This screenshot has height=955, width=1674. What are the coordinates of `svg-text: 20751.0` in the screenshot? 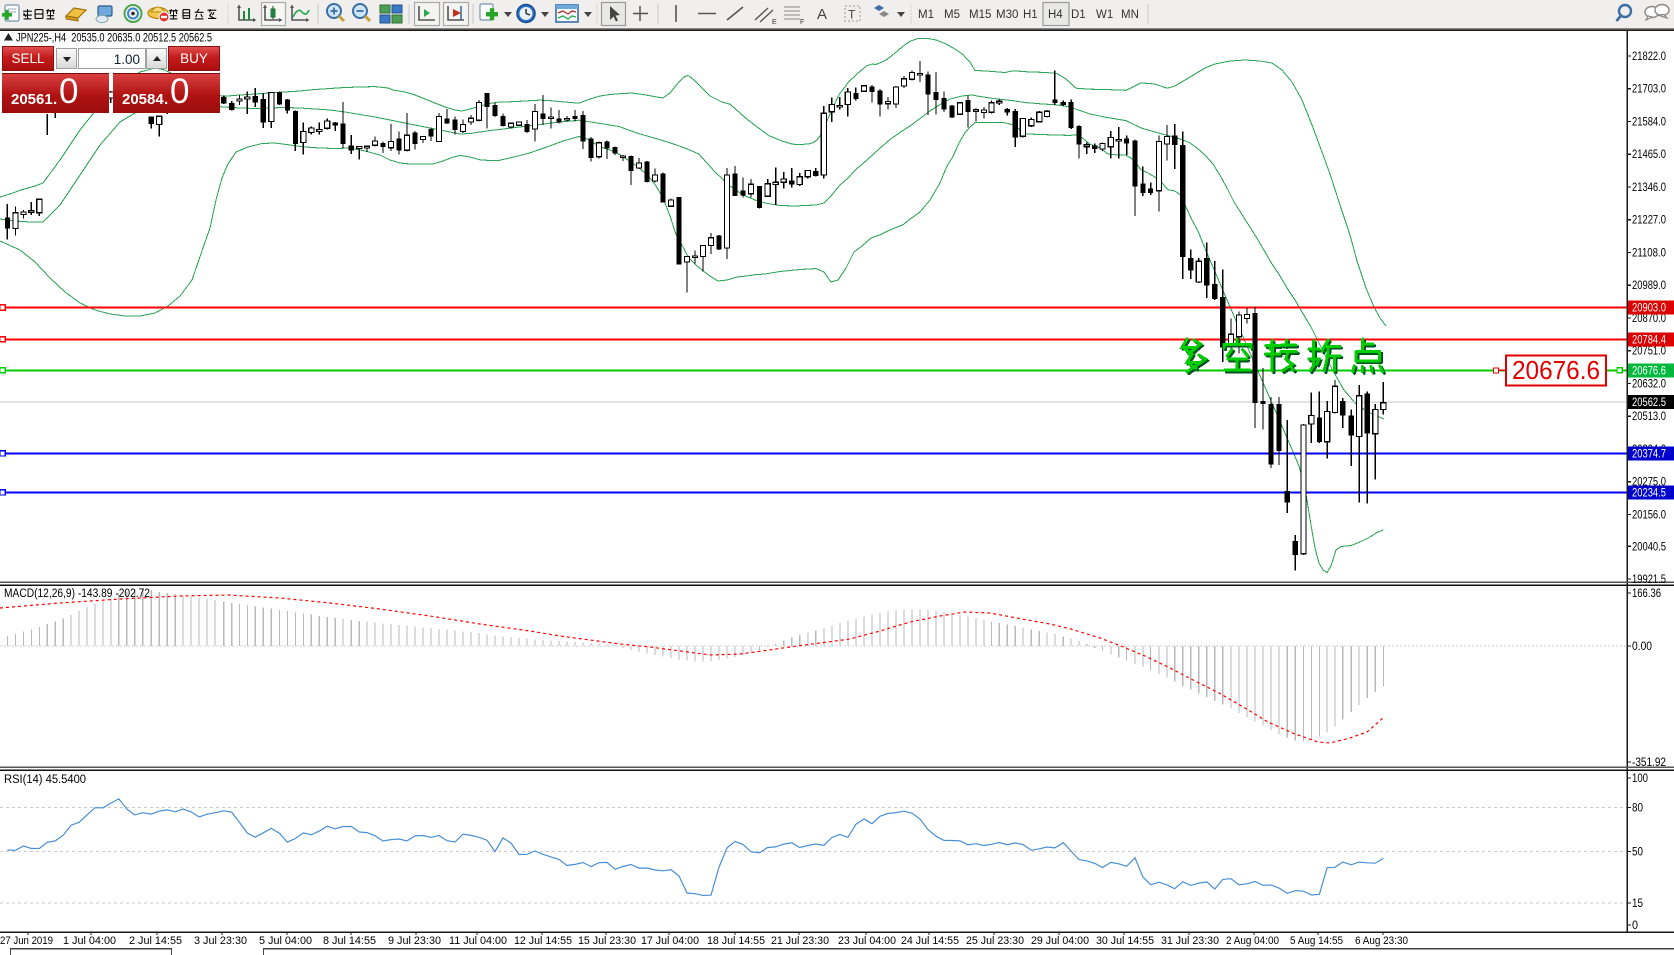 It's located at (1649, 352).